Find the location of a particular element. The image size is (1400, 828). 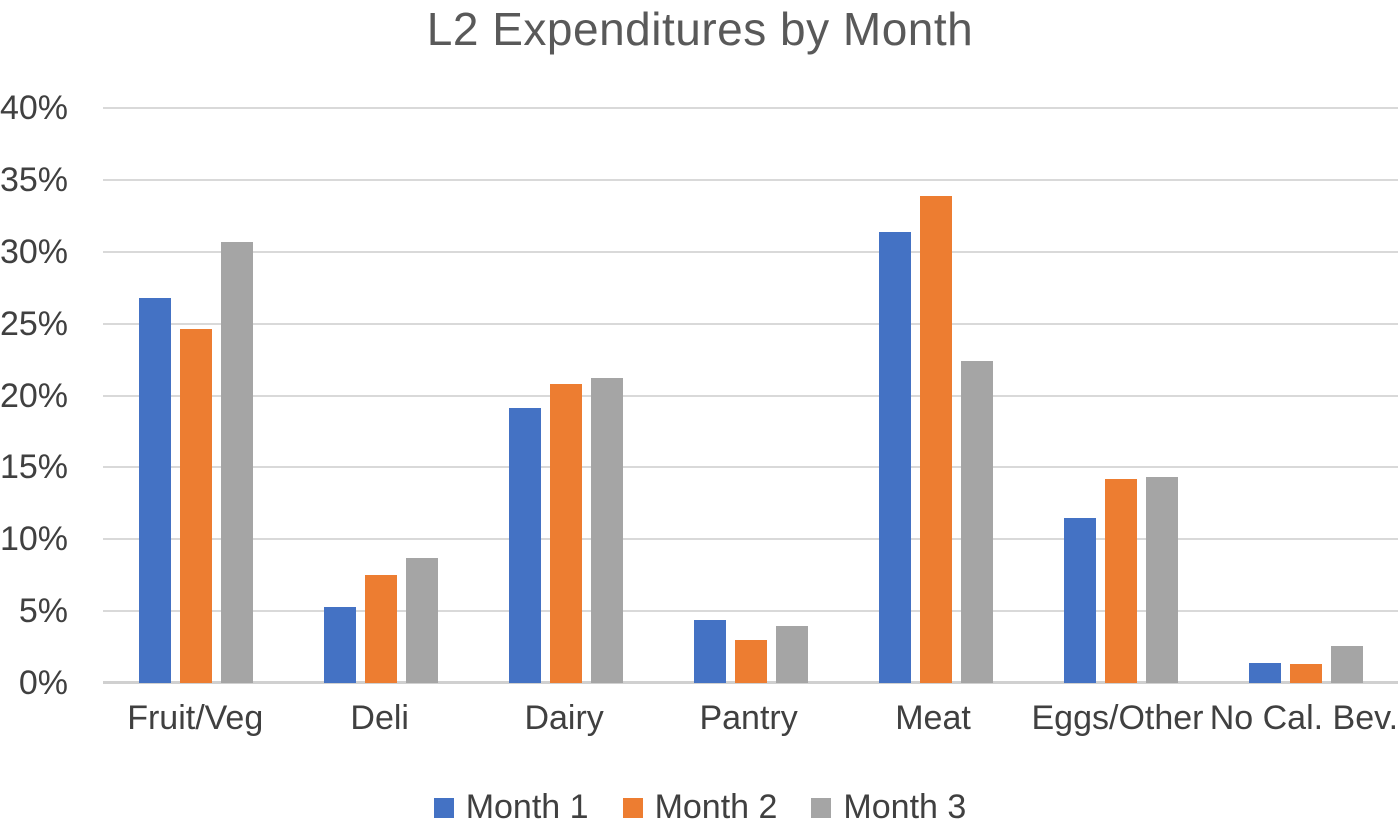

legend: Month 1 Month 2 Month 3 is located at coordinates (700, 807).